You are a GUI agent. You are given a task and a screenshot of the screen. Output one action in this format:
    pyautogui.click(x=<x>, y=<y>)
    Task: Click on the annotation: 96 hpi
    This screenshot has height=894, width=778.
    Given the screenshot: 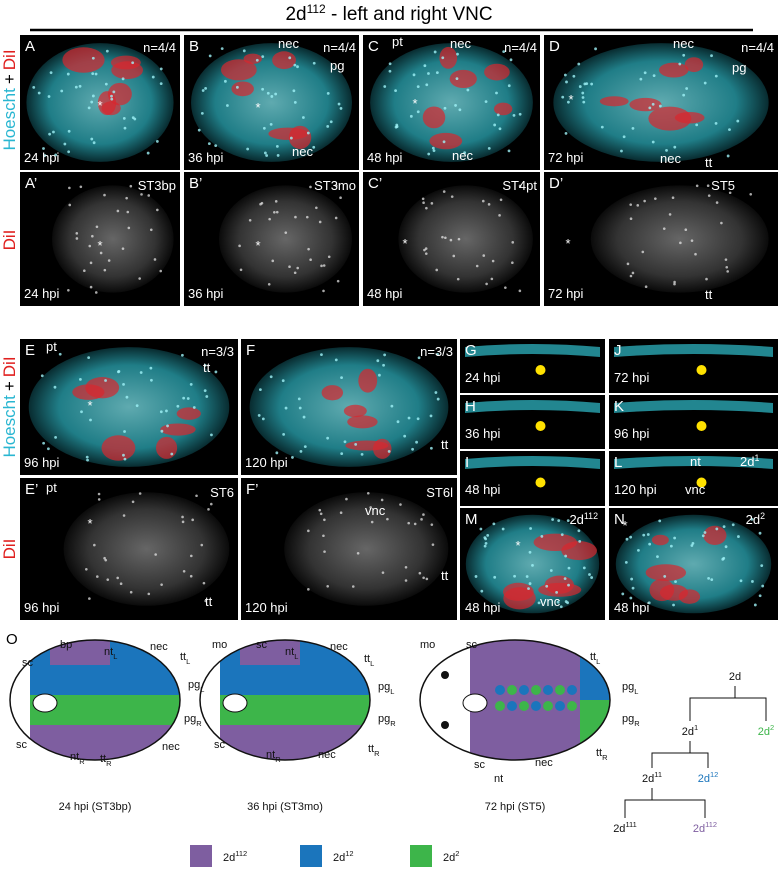 What is the action you would take?
    pyautogui.click(x=632, y=433)
    